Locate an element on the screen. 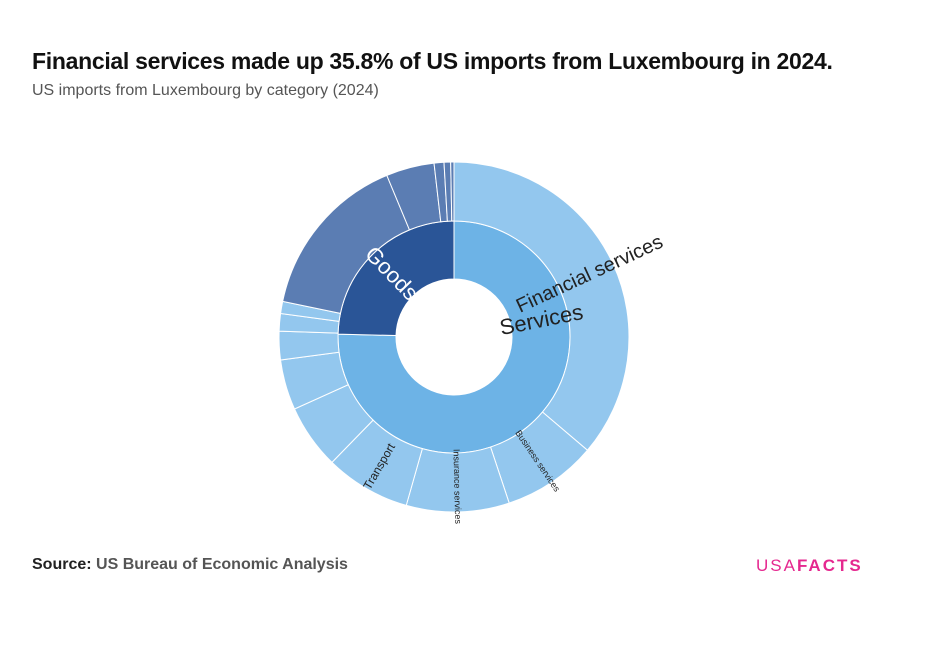 This screenshot has width=929, height=661. source-label: Source: is located at coordinates (62, 564).